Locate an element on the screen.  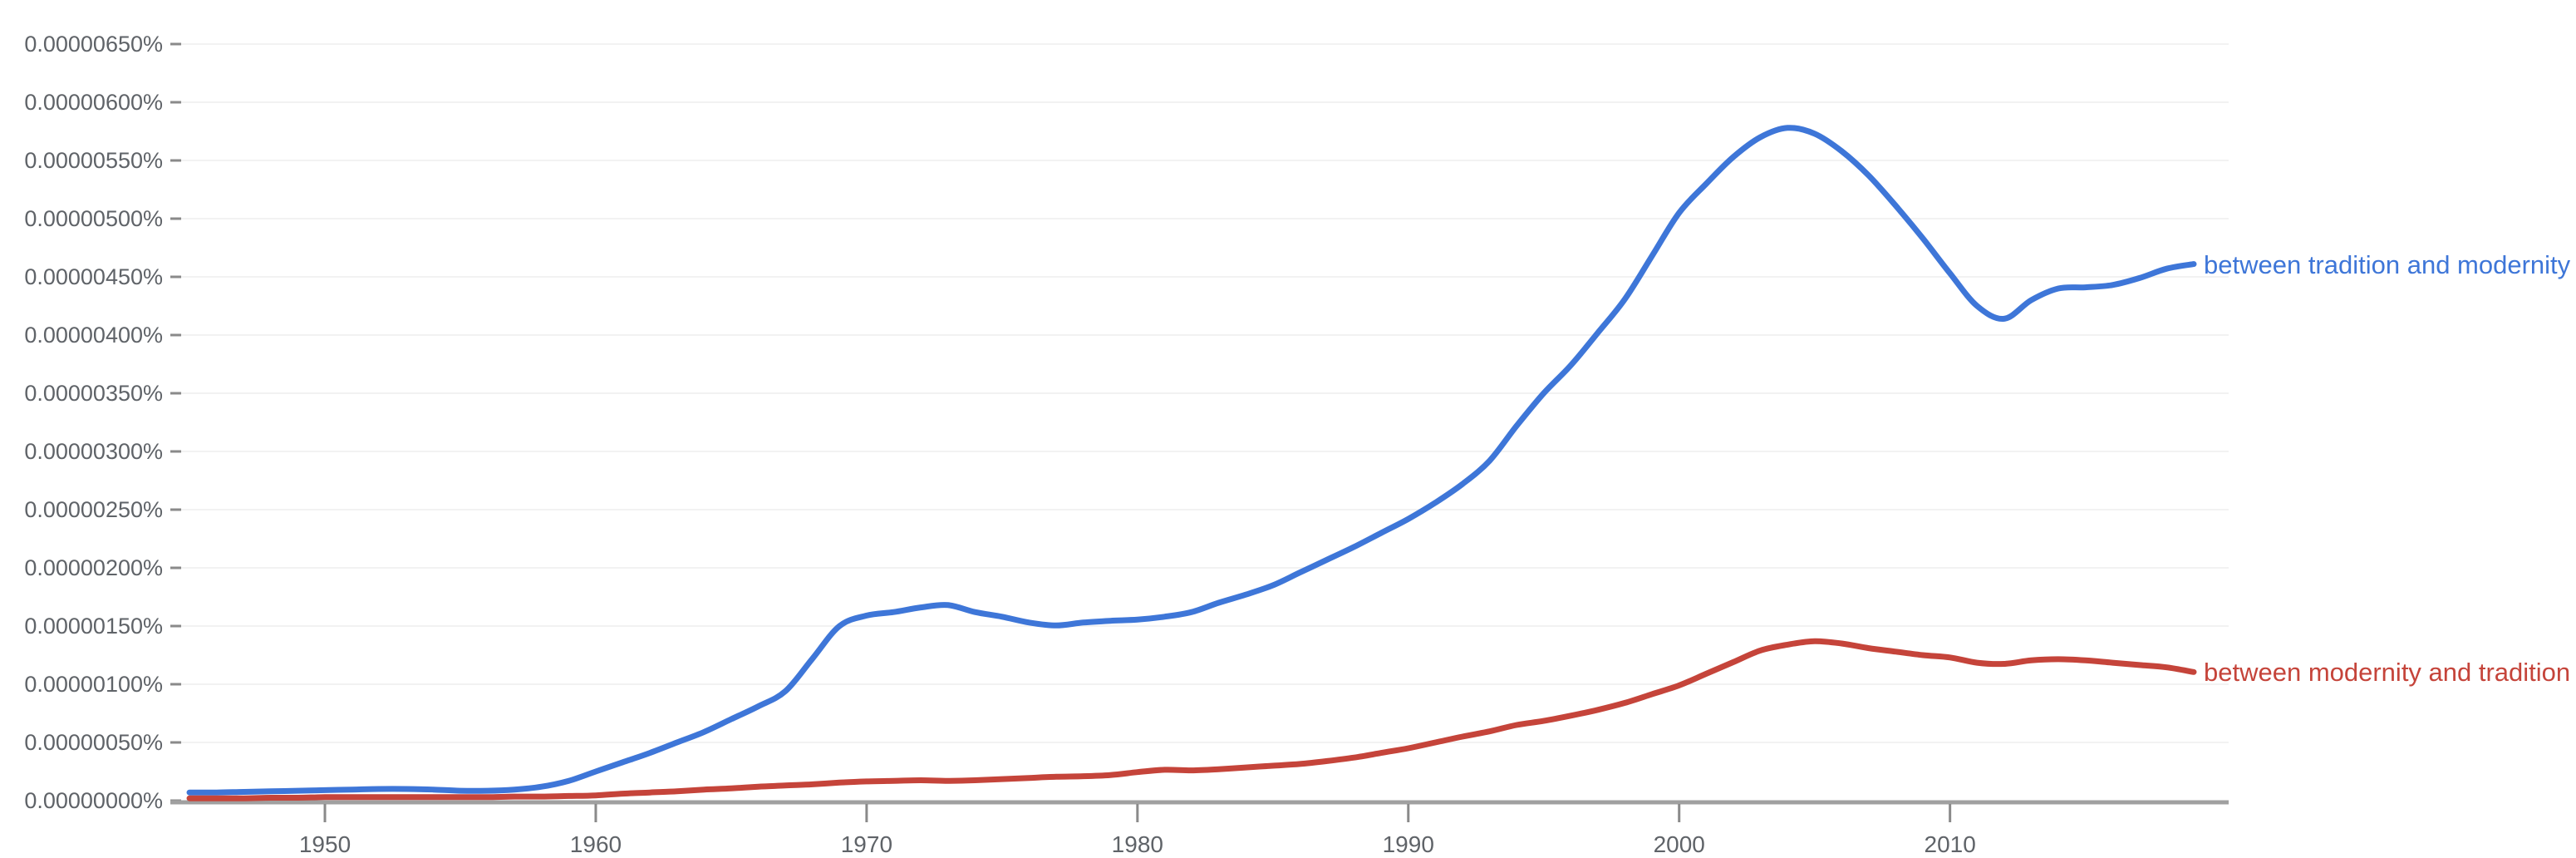
x-axis-label: 1980 is located at coordinates (1137, 844).